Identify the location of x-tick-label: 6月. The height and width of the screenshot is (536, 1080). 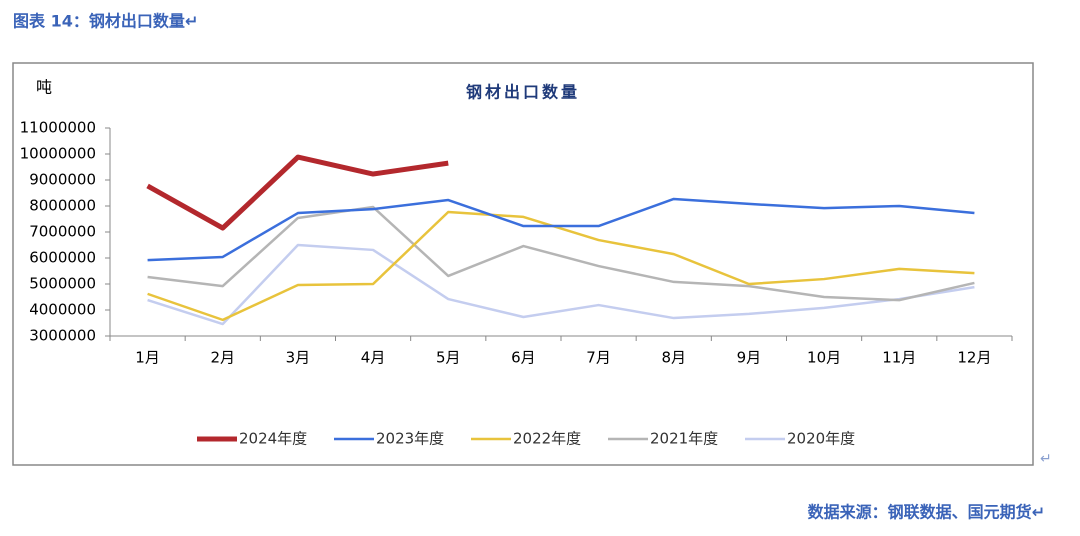
(523, 358).